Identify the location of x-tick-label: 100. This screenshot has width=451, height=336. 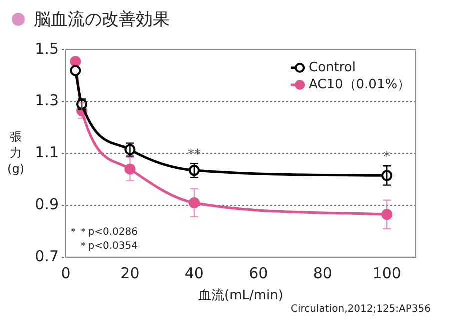
(387, 273).